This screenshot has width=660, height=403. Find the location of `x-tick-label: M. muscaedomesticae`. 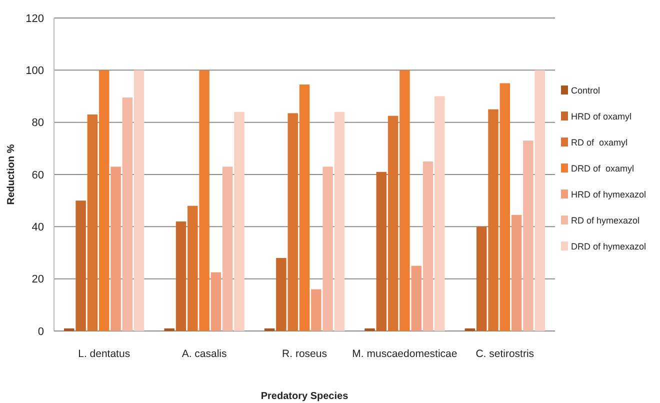

x-tick-label: M. muscaedomesticae is located at coordinates (405, 354).